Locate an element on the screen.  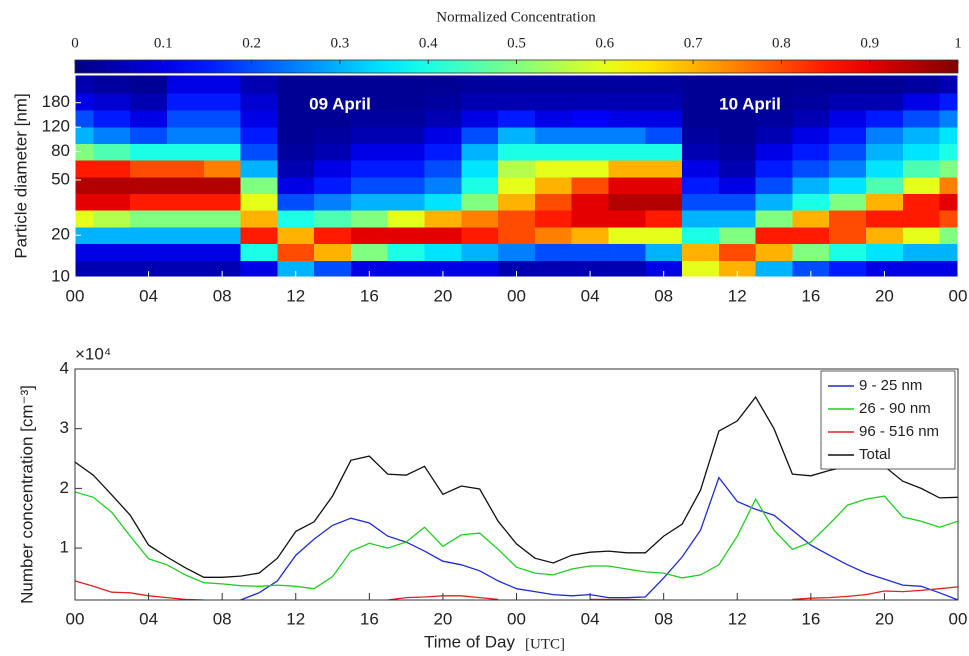
colorbar-tick-label: 0.5 is located at coordinates (516, 43).